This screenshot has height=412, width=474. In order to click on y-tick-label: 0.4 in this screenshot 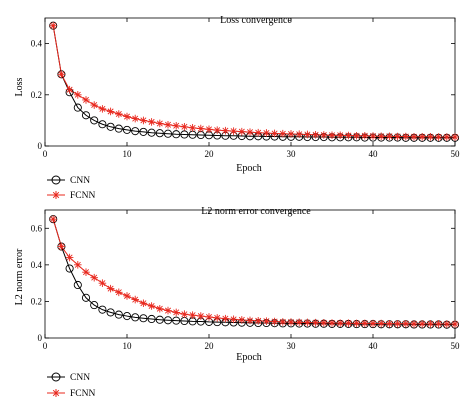, I will do `click(37, 265)`.